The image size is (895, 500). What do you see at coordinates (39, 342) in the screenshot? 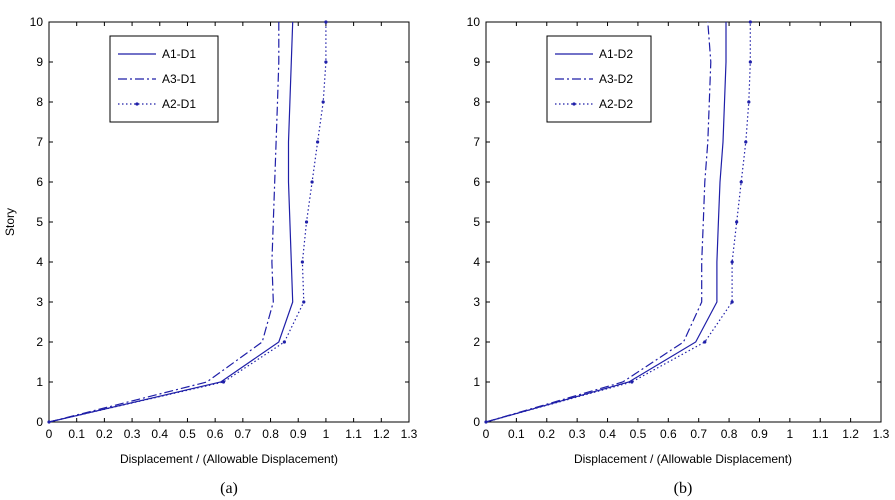
I see `y-tick-label-a: 2` at bounding box center [39, 342].